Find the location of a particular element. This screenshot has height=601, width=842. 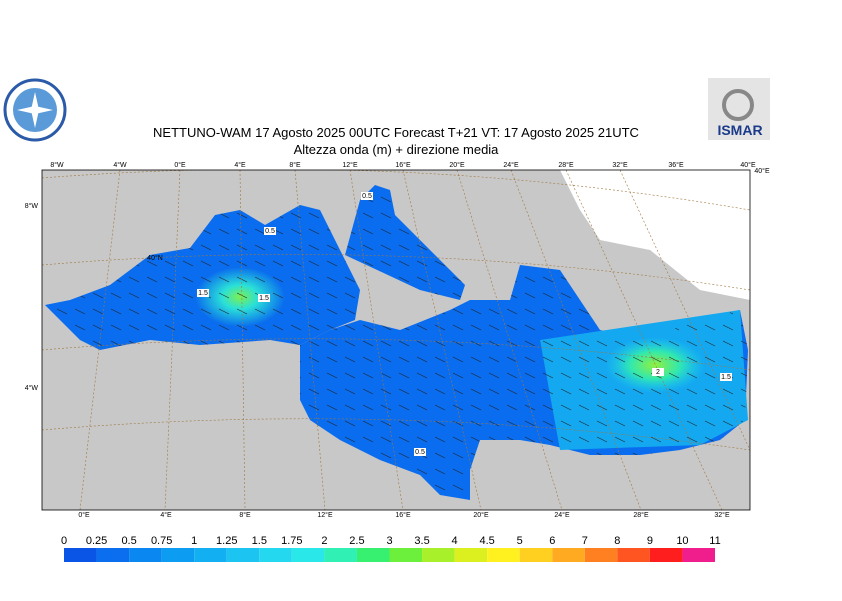

bottom-label: 8°E is located at coordinates (245, 515).